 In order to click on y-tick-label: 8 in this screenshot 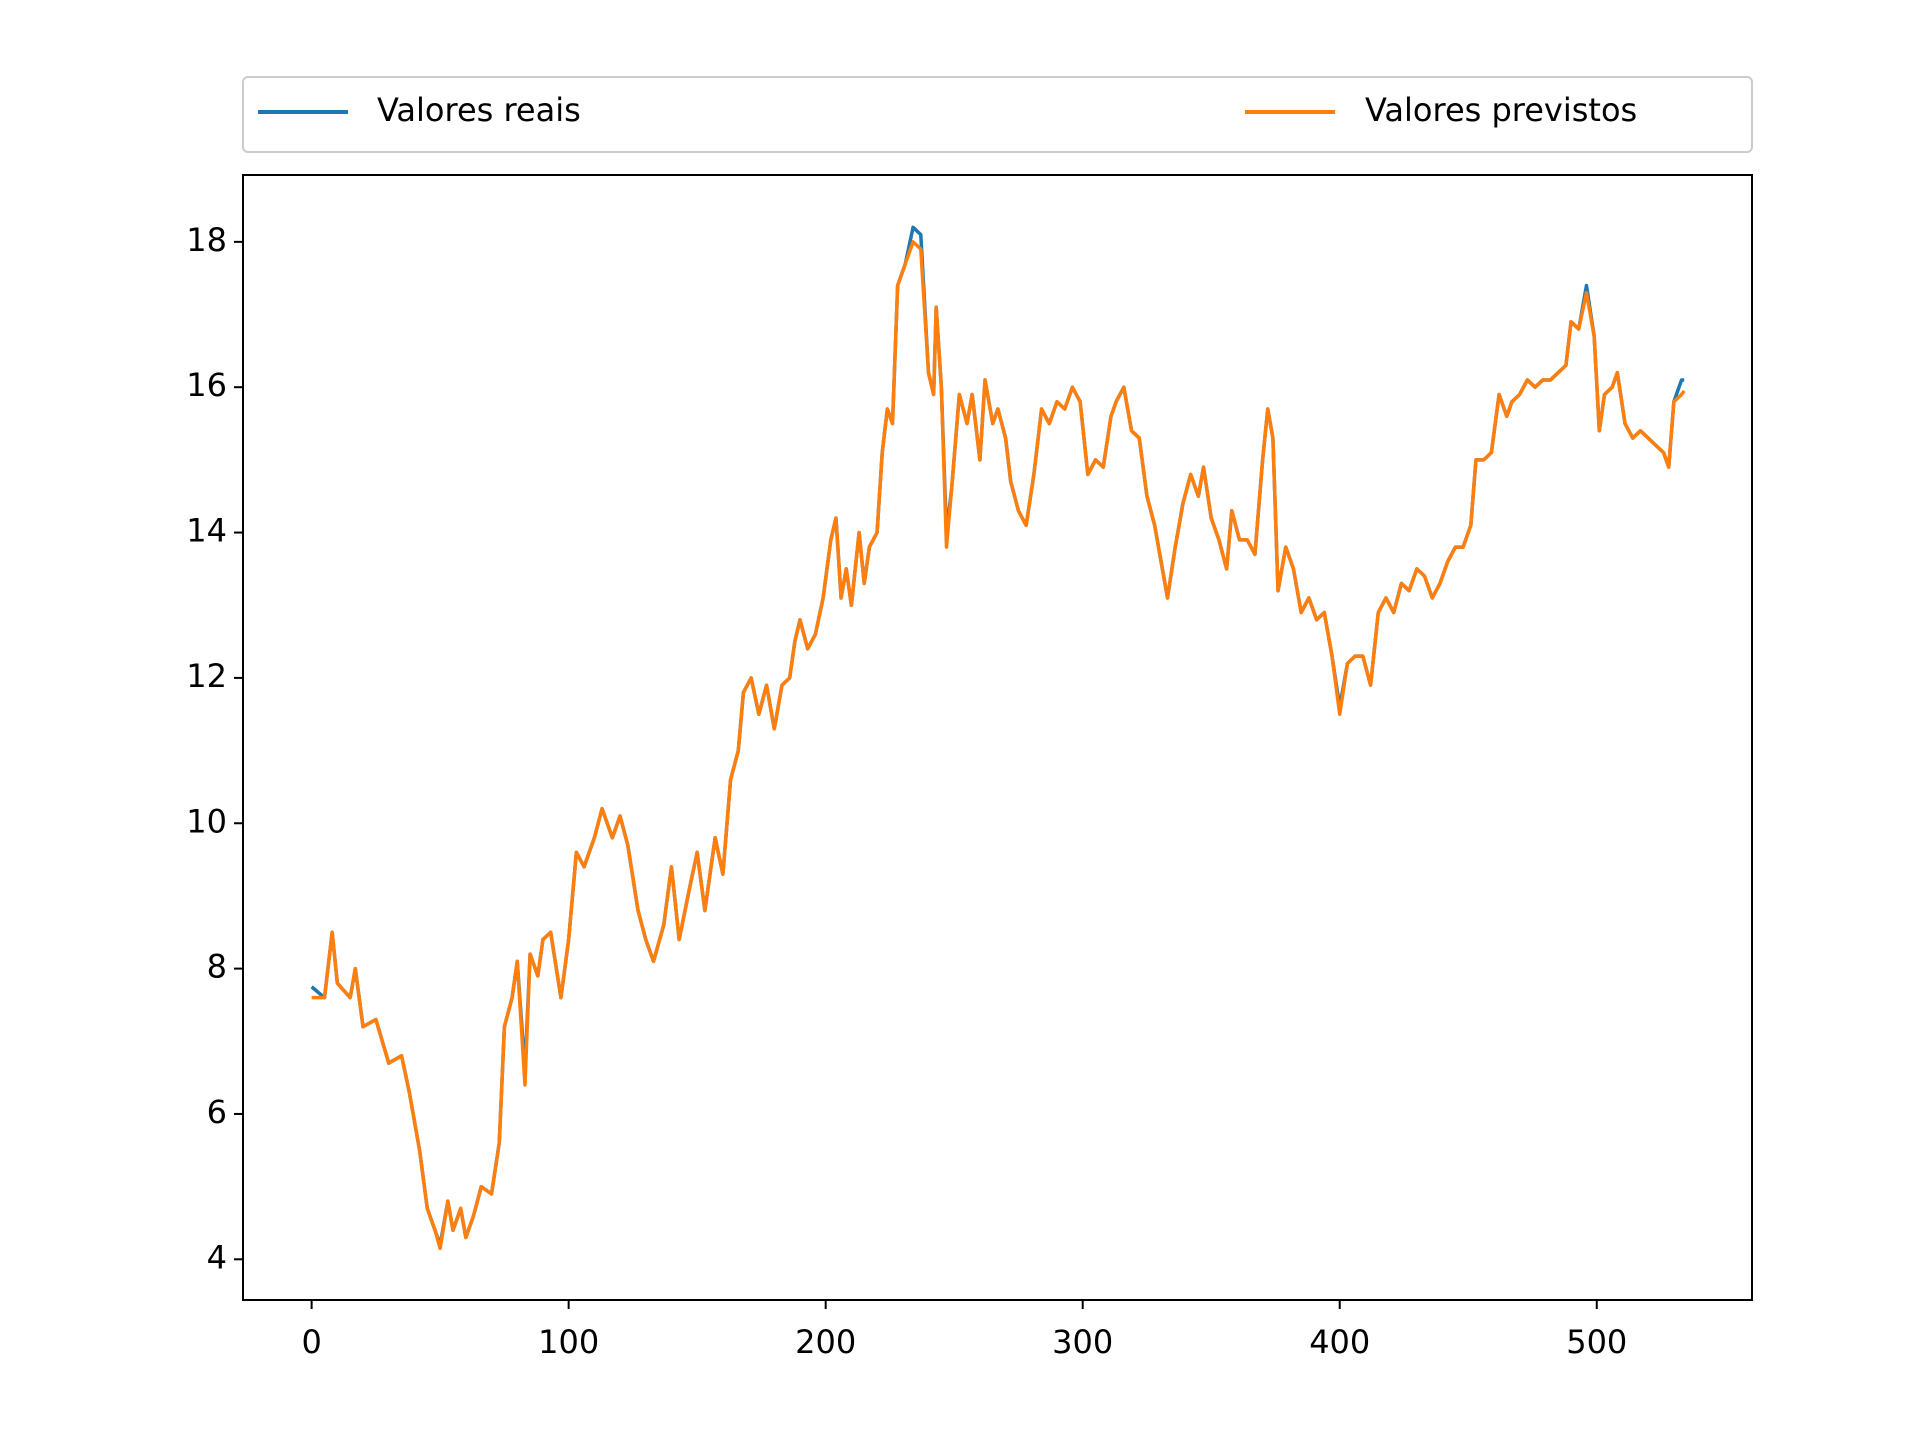, I will do `click(217, 967)`.